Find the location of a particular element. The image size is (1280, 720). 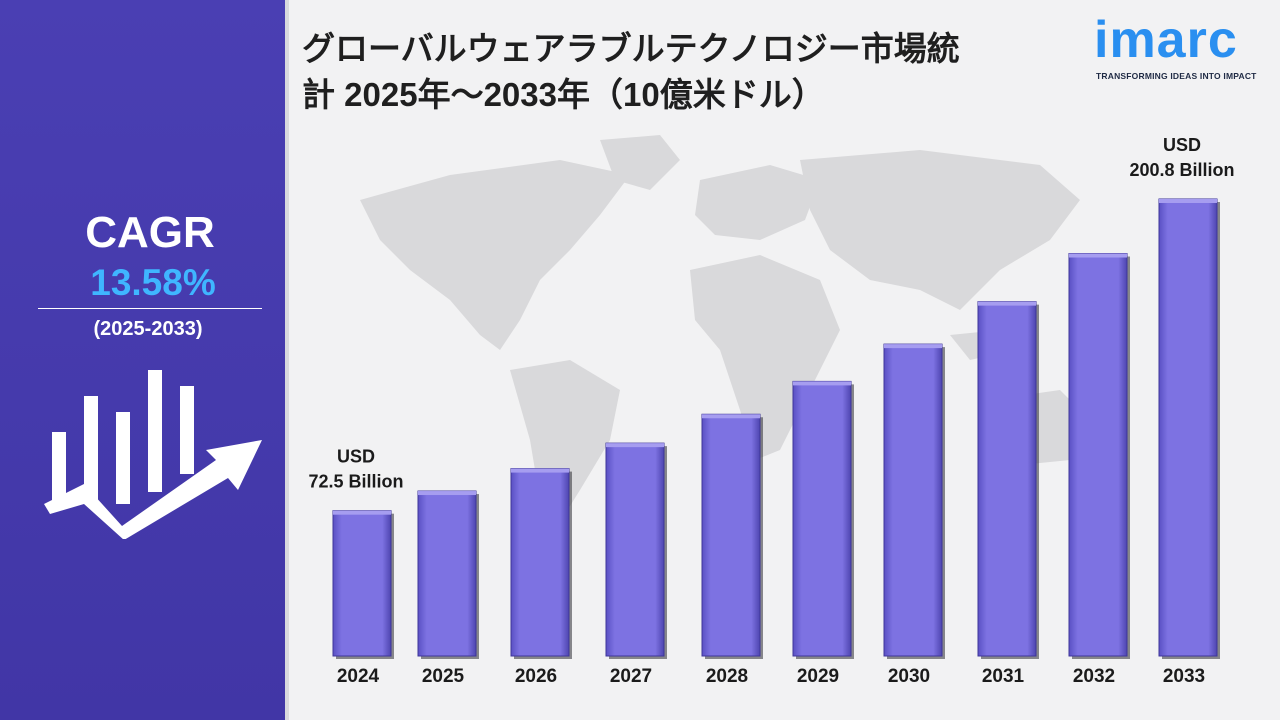

bar-top-2025 is located at coordinates (447, 493).